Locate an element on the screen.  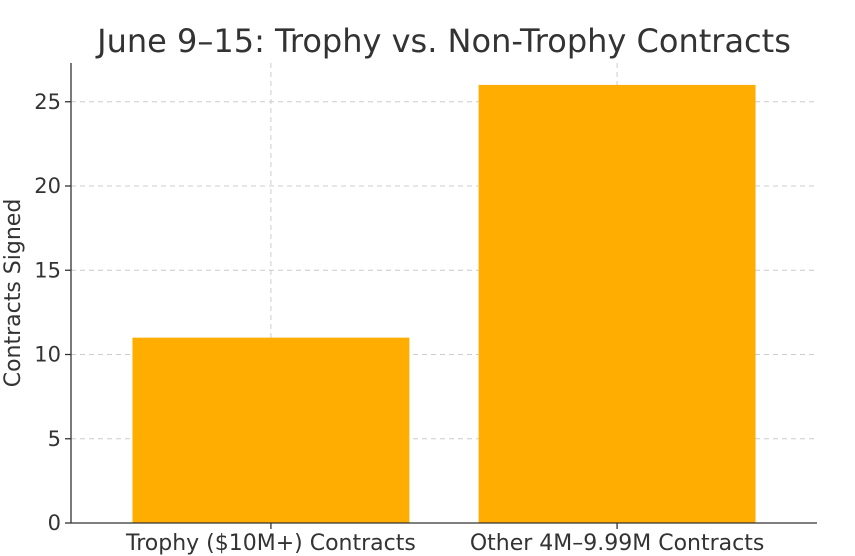
y-tick-label: 0 is located at coordinates (54, 523).